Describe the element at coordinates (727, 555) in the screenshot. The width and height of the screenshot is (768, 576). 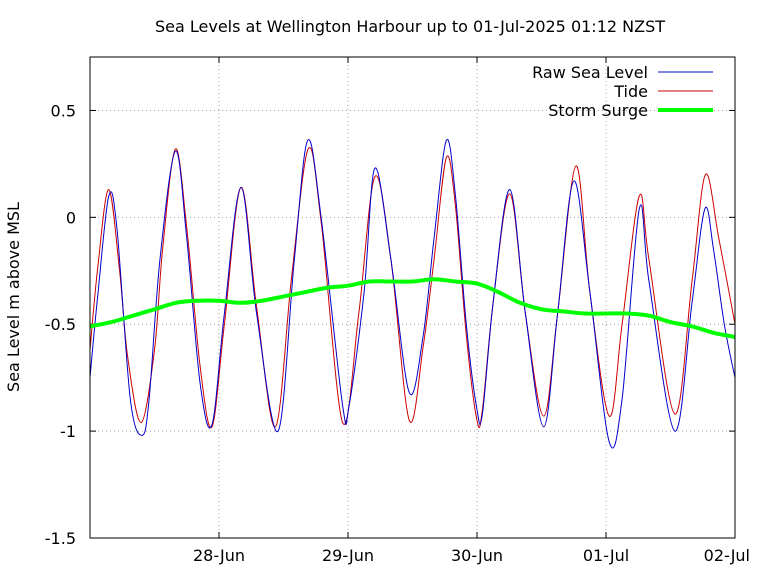
I see `x-tick-label: 02-Jul` at that location.